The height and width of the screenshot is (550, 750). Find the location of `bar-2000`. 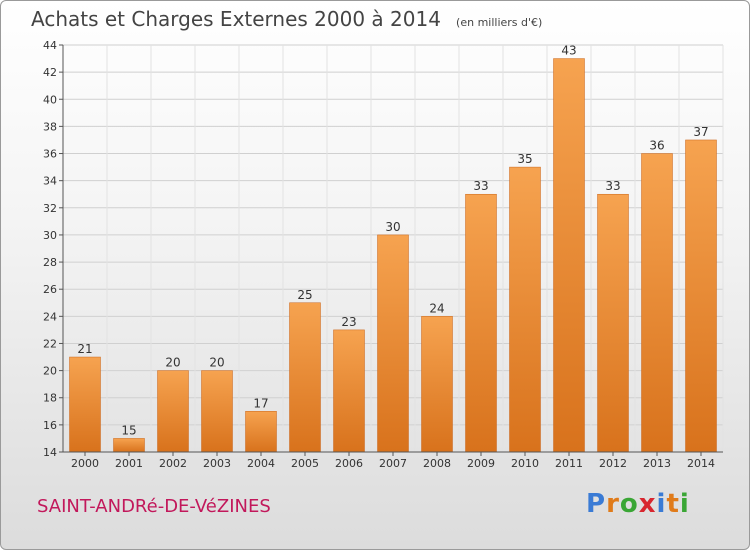

bar-2000 is located at coordinates (85, 404).